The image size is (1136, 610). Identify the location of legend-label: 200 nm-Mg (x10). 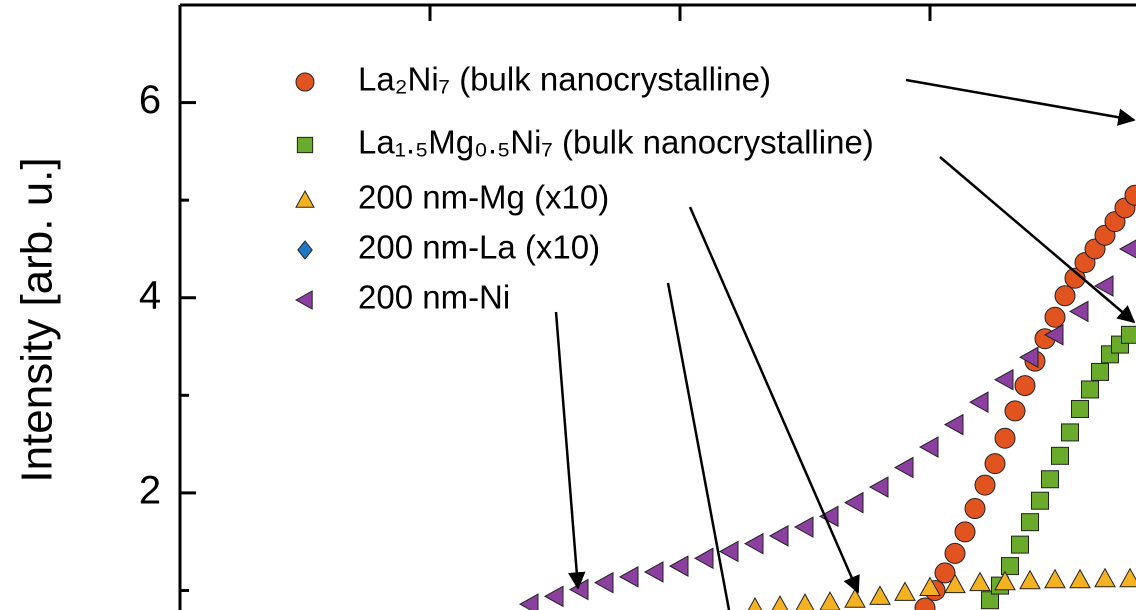
(483, 197).